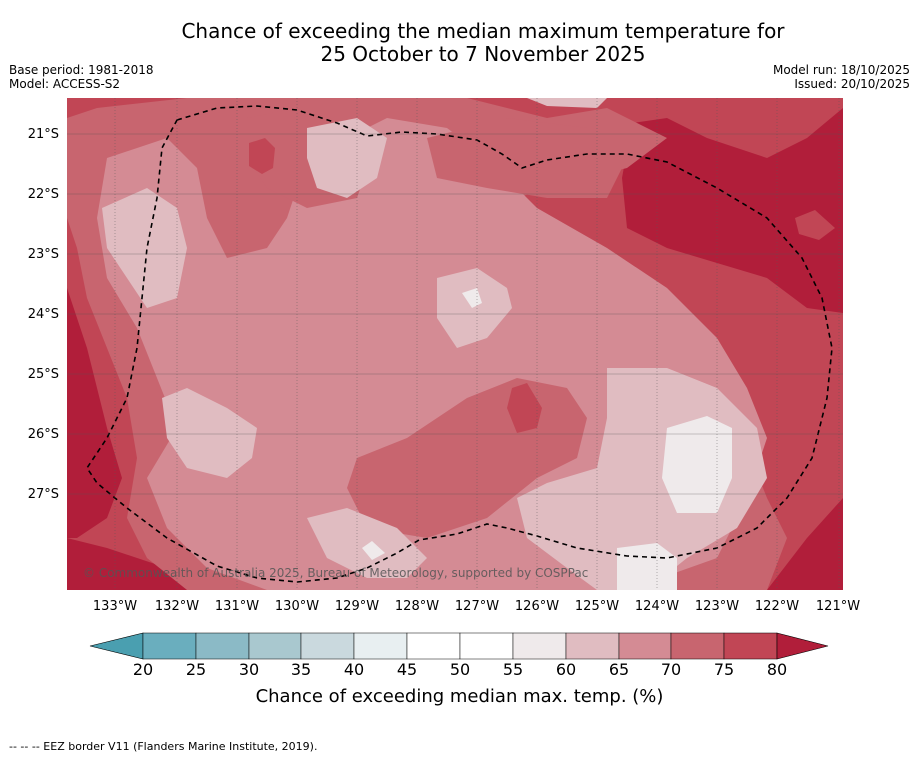 Image resolution: width=919 pixels, height=758 pixels. Describe the element at coordinates (527, 158) in the screenshot. I see `region-70-75-northeast` at that location.